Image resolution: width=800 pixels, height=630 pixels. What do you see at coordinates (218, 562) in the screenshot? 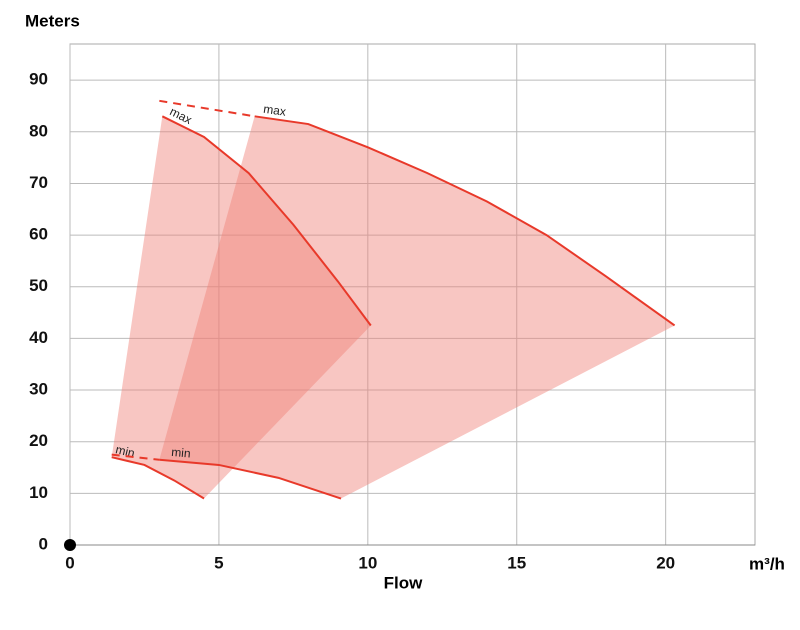
I see `x-tick-label: 5` at bounding box center [218, 562].